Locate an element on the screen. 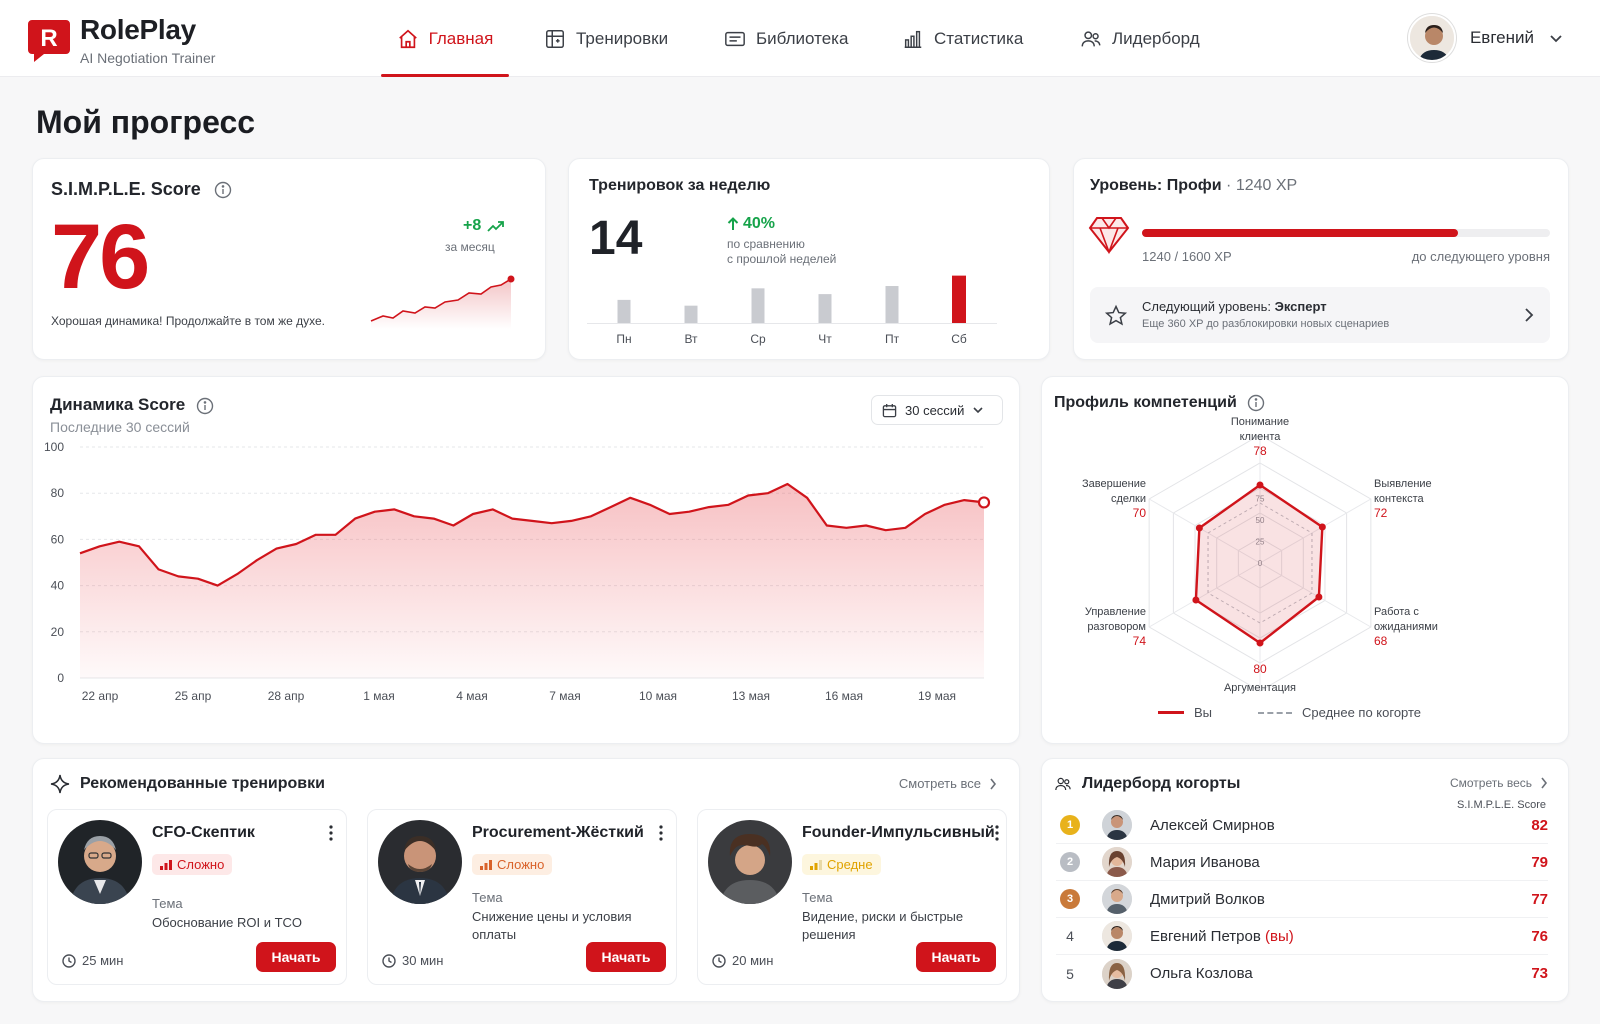  axis-value: 68 is located at coordinates (1381, 641).